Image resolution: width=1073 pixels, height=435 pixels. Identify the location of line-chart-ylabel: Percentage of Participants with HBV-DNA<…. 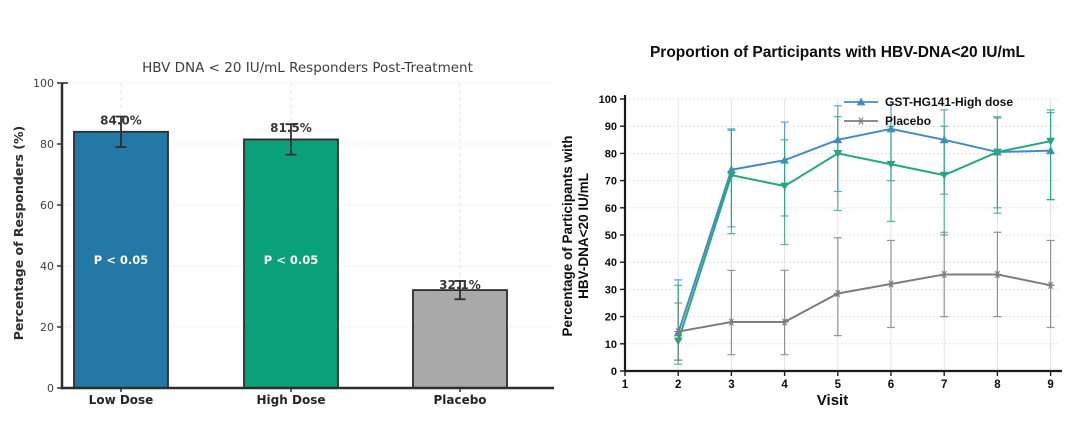
(577, 236).